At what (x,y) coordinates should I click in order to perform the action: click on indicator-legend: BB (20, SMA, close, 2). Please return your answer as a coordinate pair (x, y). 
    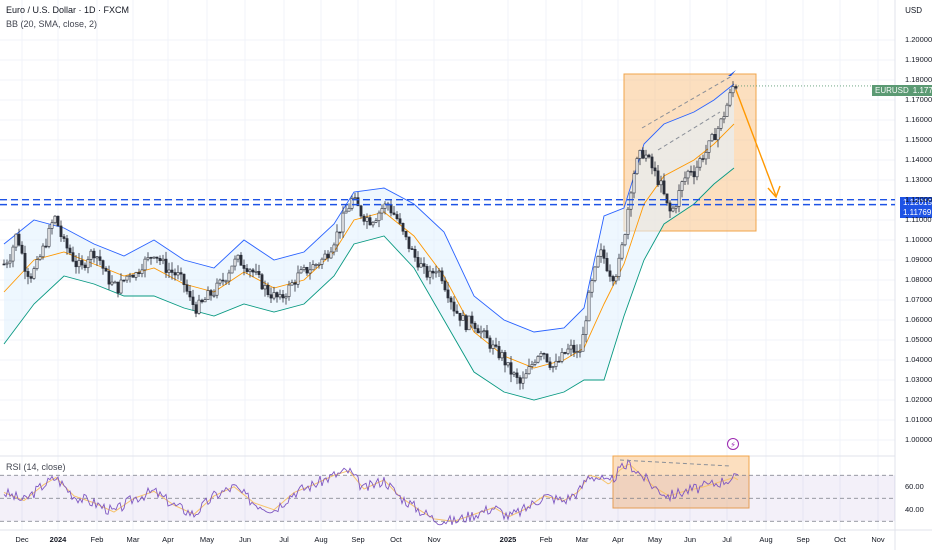
    Looking at the image, I should click on (52, 24).